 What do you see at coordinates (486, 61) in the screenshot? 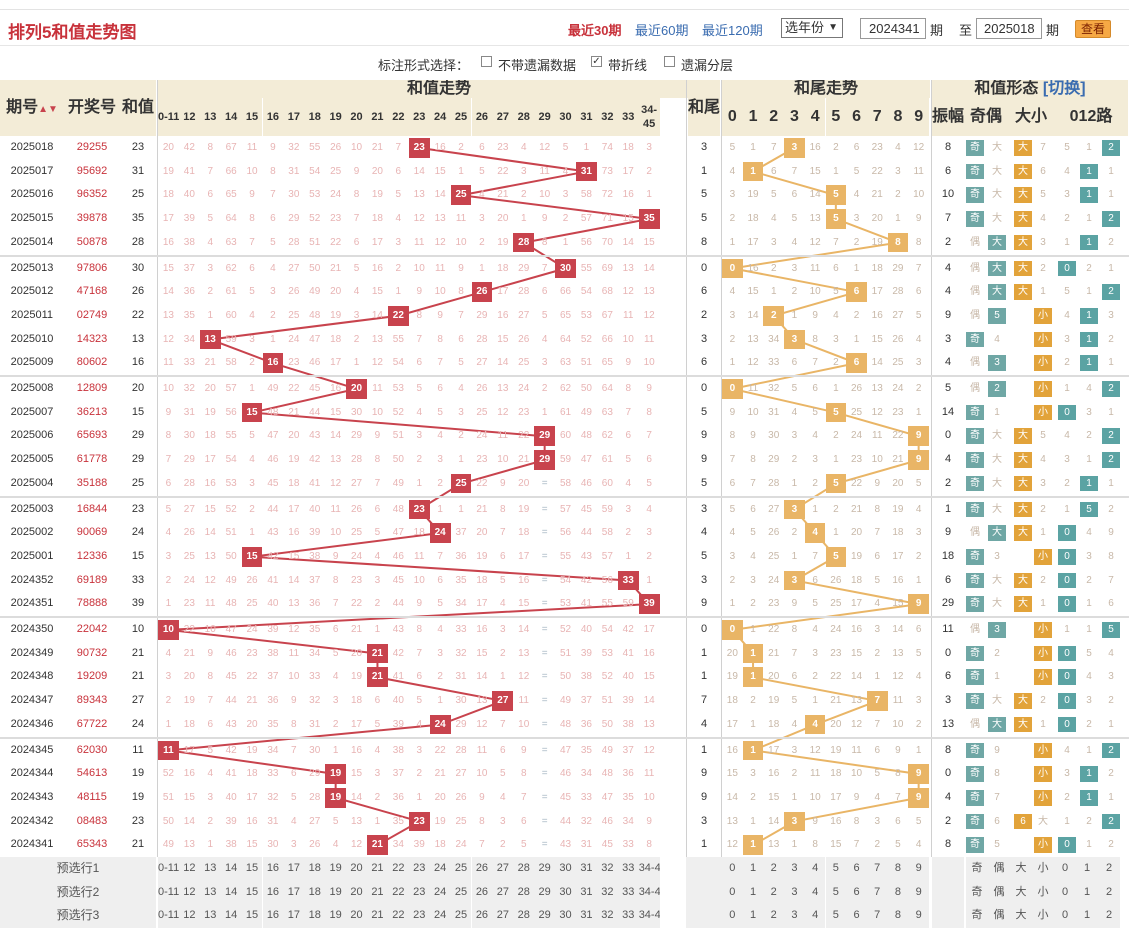
I see `option-no-missing-checkbox` at bounding box center [486, 61].